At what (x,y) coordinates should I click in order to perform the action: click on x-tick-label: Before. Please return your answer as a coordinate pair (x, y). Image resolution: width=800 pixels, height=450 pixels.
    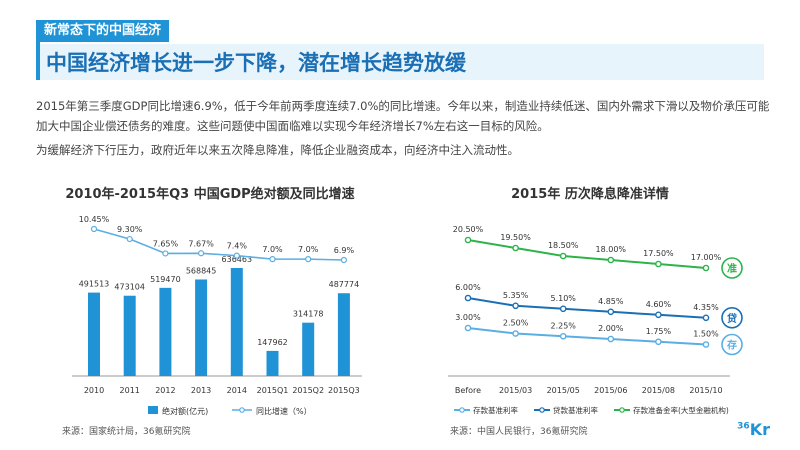
    Looking at the image, I should click on (468, 390).